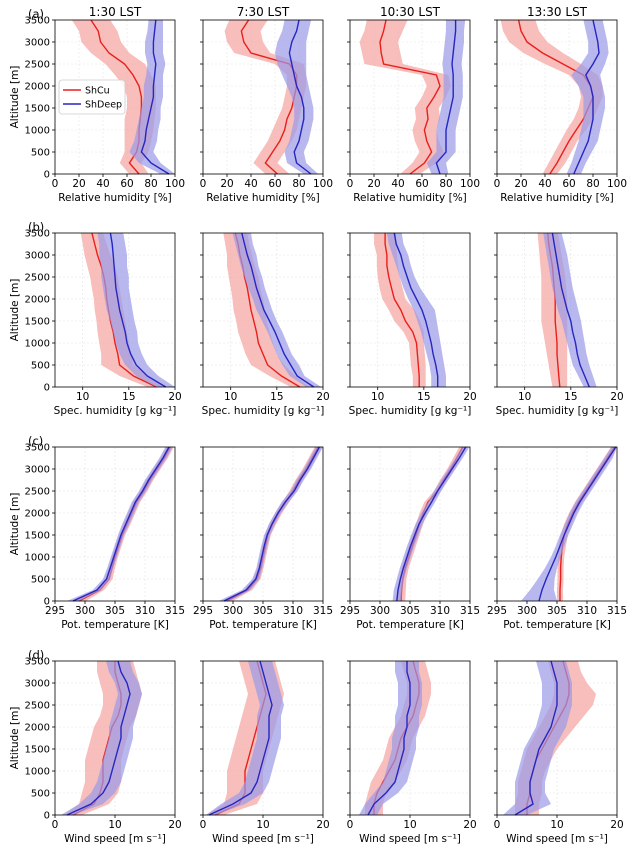 The image size is (638, 850). Describe the element at coordinates (440, 611) in the screenshot. I see `x-tick-label: 310` at that location.